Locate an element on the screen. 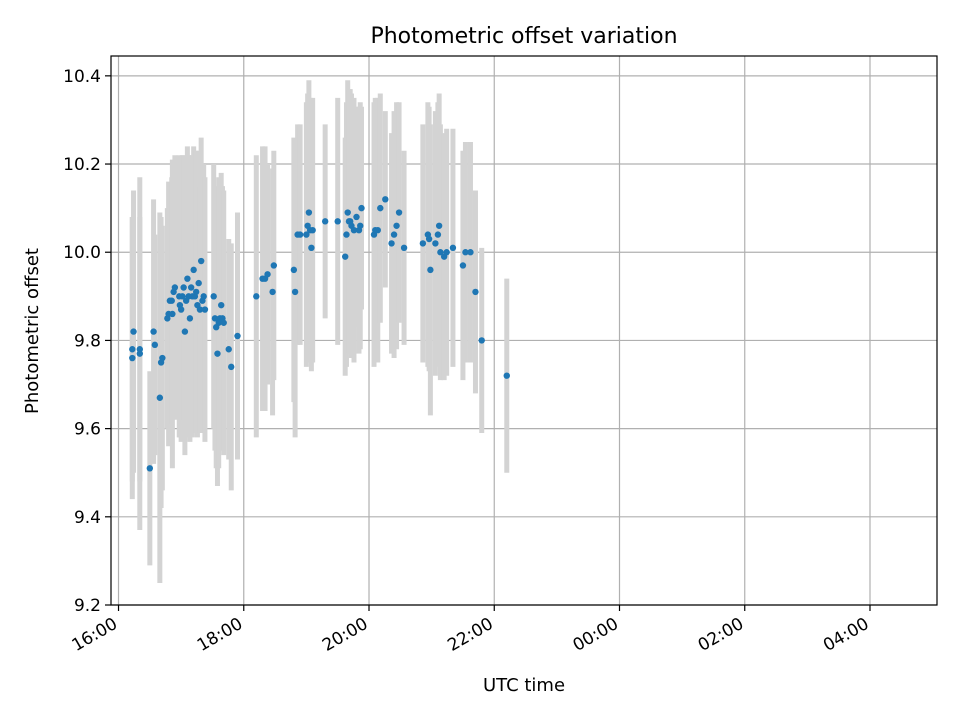 The height and width of the screenshot is (720, 960). y-tick-label: 10.2 is located at coordinates (82, 165).